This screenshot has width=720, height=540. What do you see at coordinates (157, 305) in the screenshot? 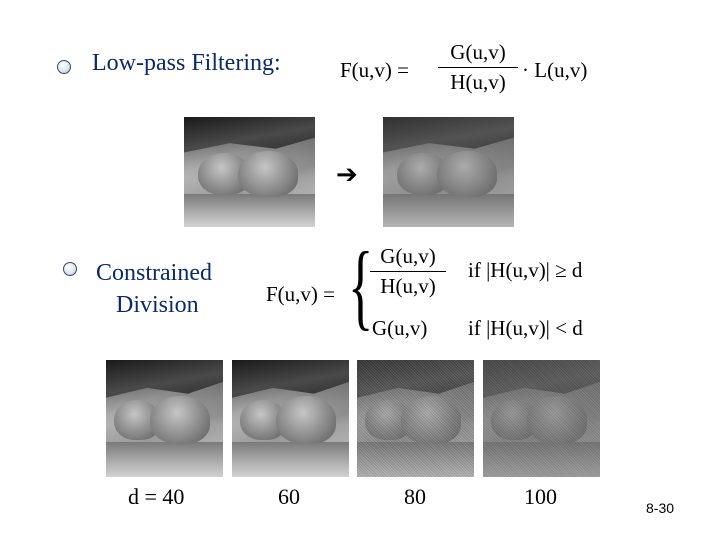
I see `constrained-division-heading-line2: Division` at bounding box center [157, 305].